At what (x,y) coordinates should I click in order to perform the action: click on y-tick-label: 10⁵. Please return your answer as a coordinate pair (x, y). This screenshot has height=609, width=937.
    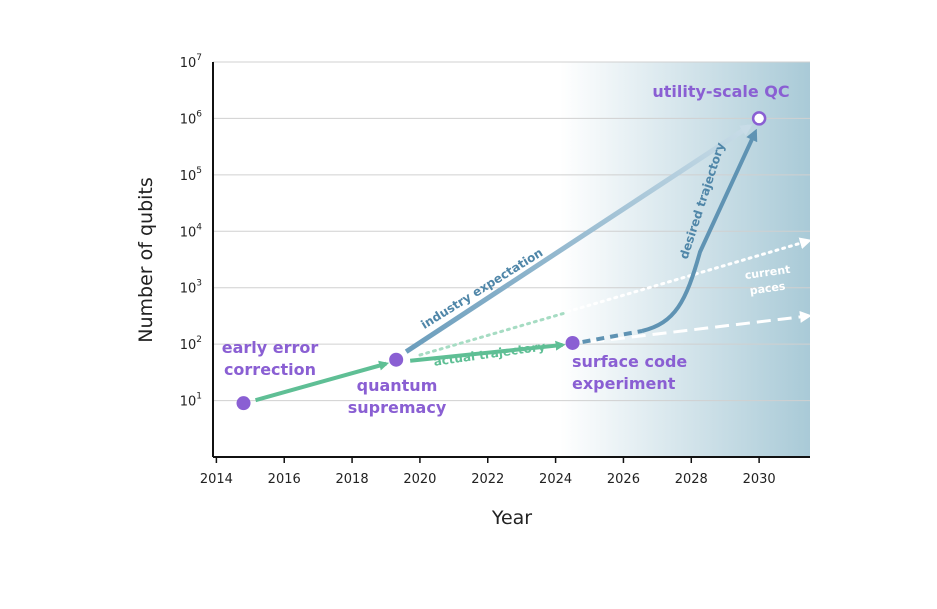
    Looking at the image, I should click on (191, 175).